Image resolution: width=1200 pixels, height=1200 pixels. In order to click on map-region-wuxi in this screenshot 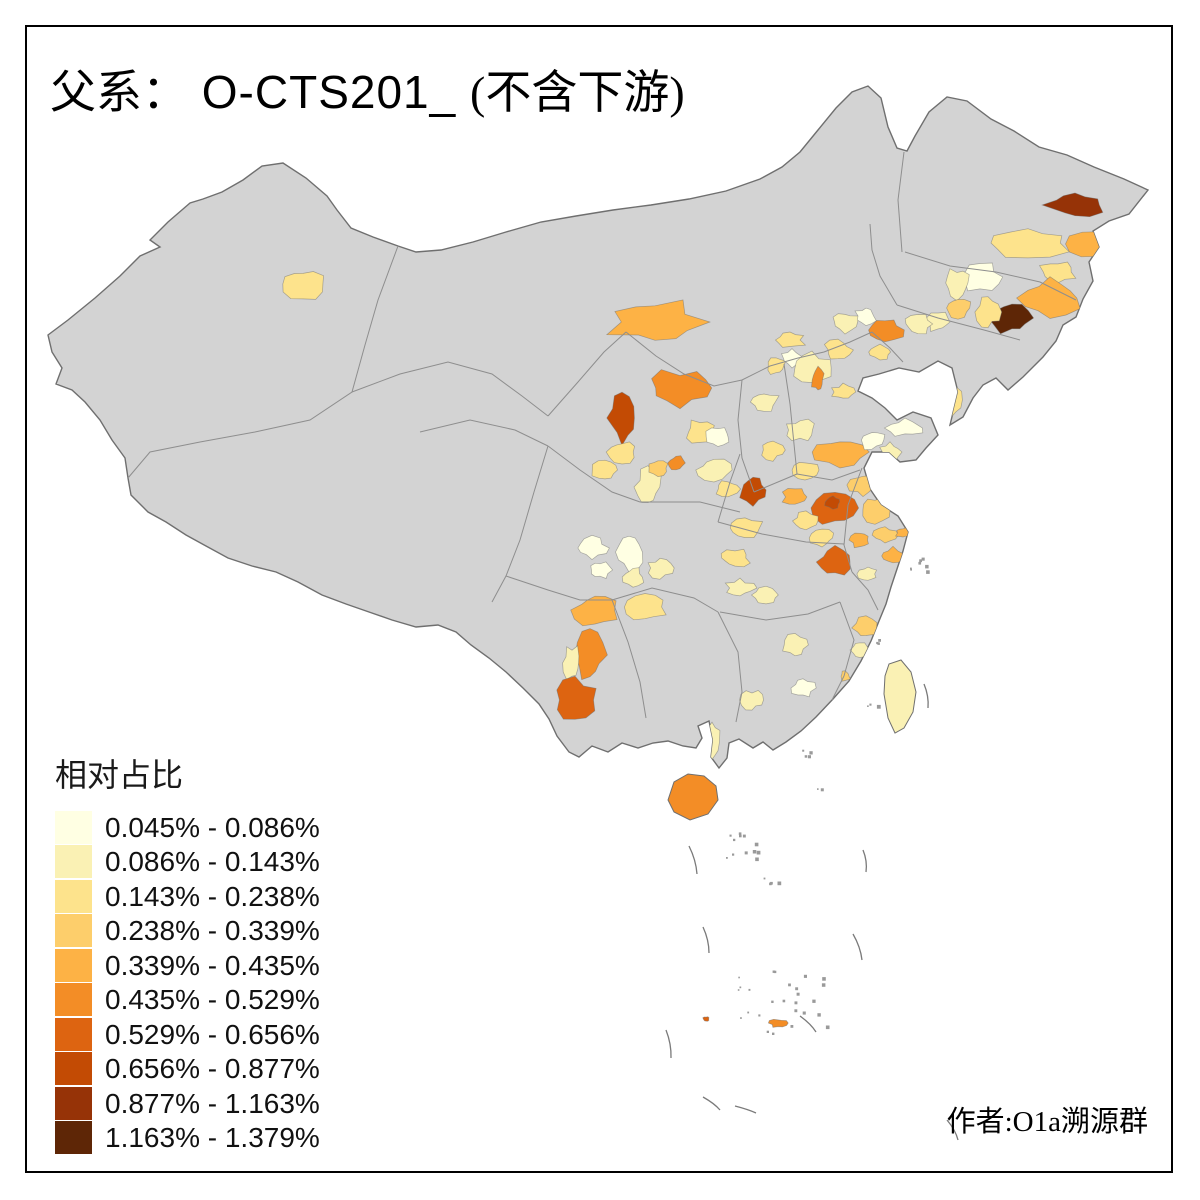, I will do `click(885, 535)`.